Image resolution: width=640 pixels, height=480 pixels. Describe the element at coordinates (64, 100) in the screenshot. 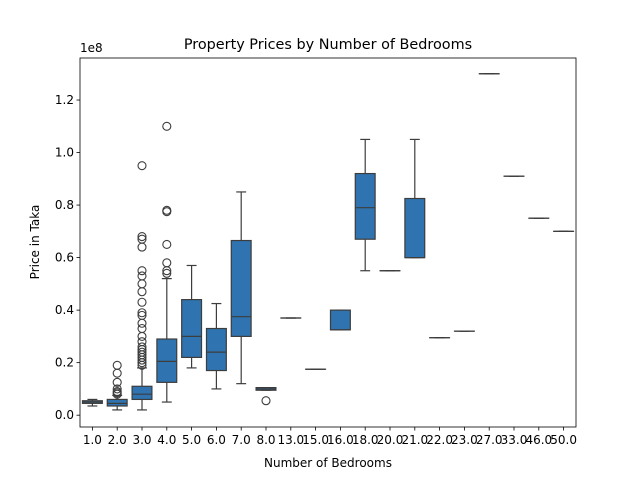

I see `y-tick-label: 1.2` at that location.